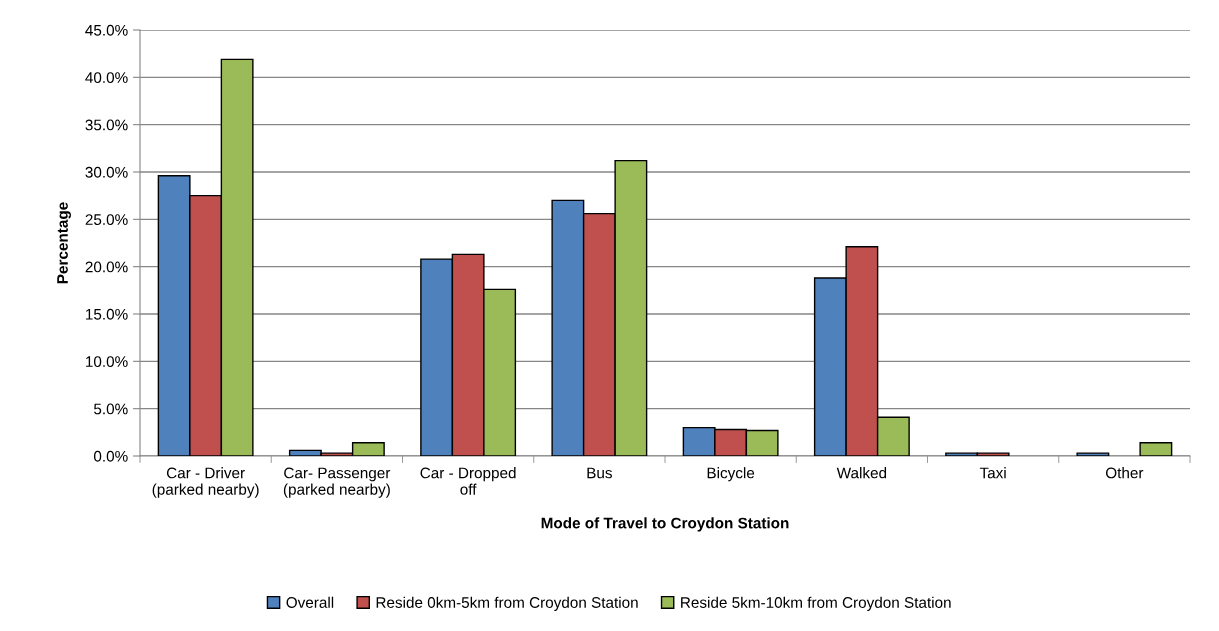 This screenshot has width=1219, height=631. I want to click on y-tick-label: 15.0%, so click(107, 314).